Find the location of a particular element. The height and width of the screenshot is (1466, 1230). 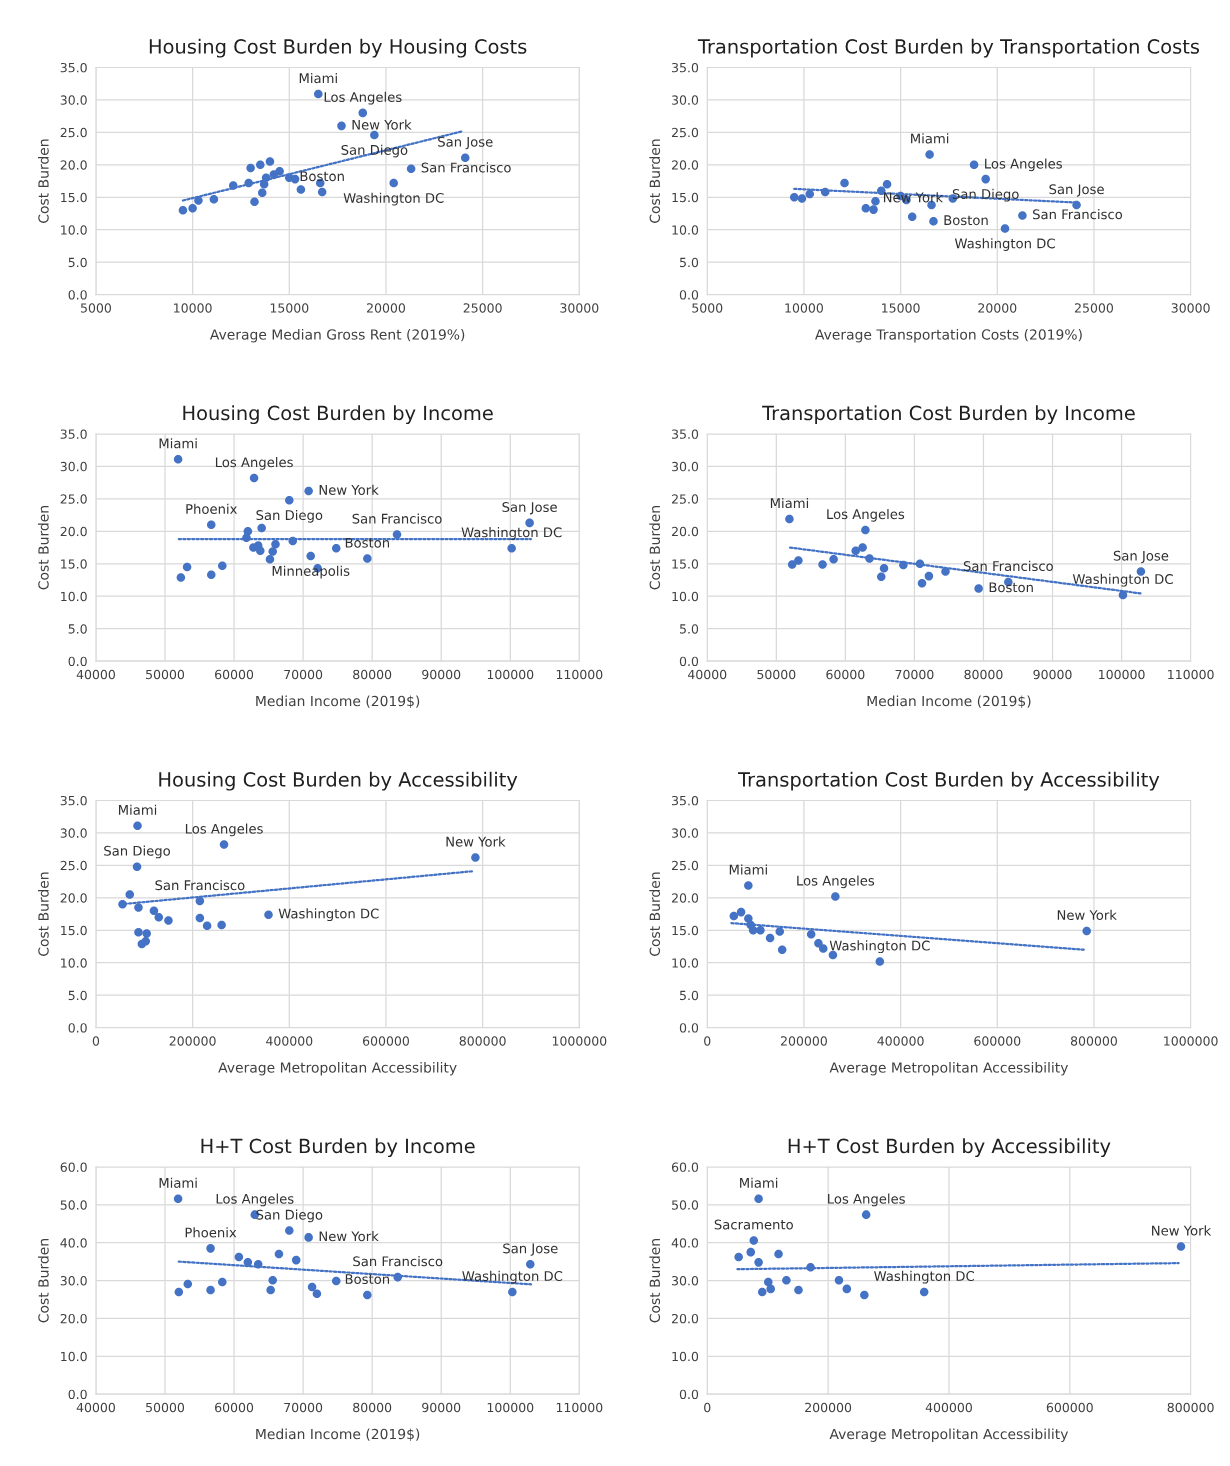

x-tick-label: 70000 is located at coordinates (303, 1407).